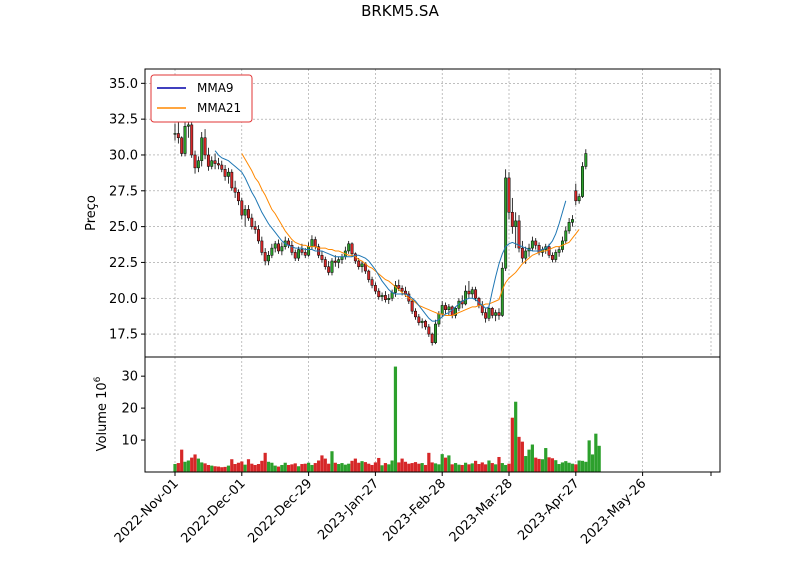 The image size is (800, 579). I want to click on volume-y-ticks: 10 20 30, so click(133, 409).